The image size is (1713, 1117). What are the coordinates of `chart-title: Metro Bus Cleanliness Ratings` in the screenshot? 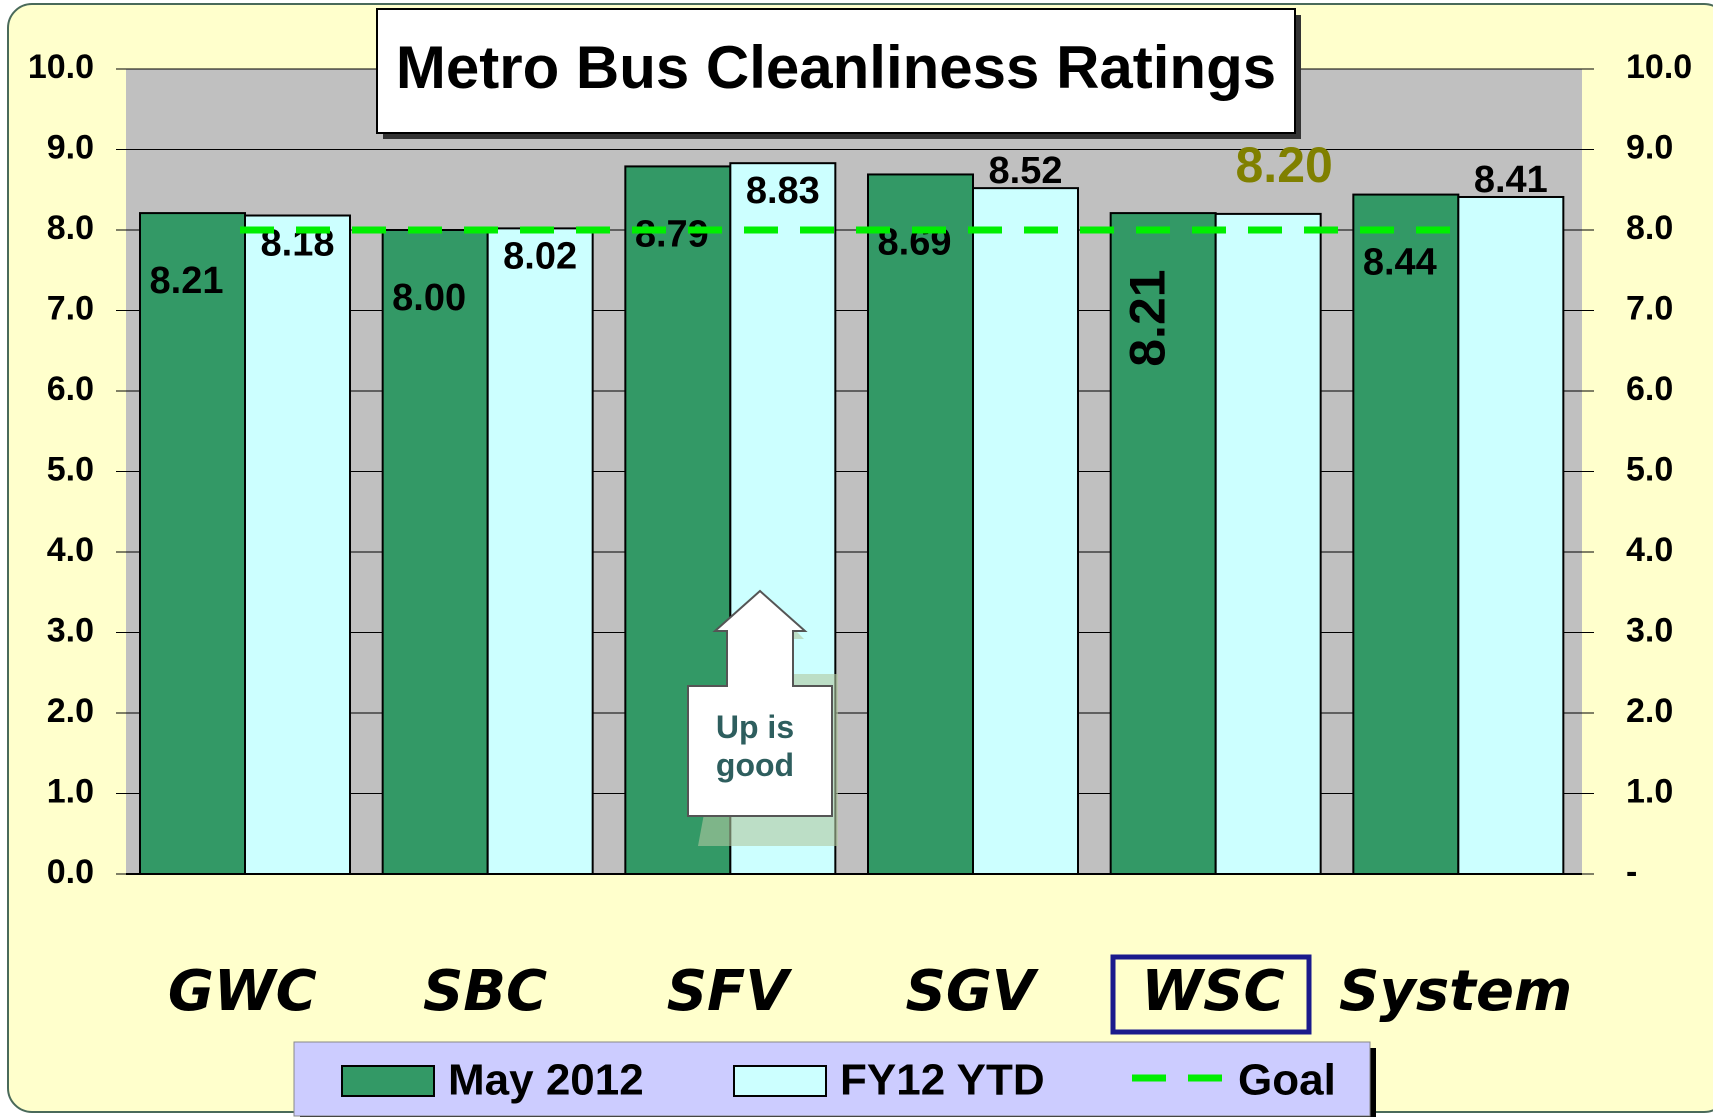 It's located at (836, 67).